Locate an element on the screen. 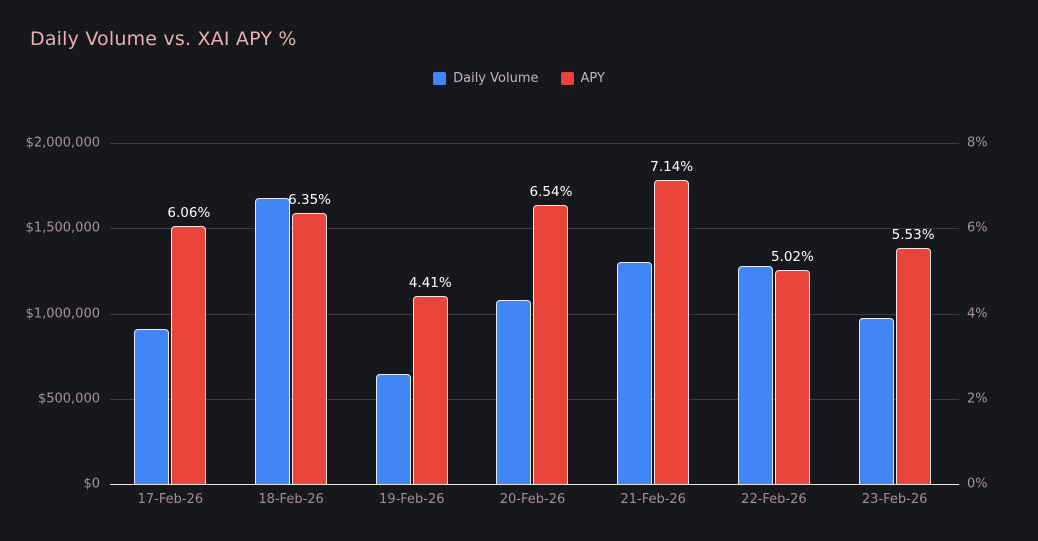  apy-value-label: 5.53% is located at coordinates (913, 235).